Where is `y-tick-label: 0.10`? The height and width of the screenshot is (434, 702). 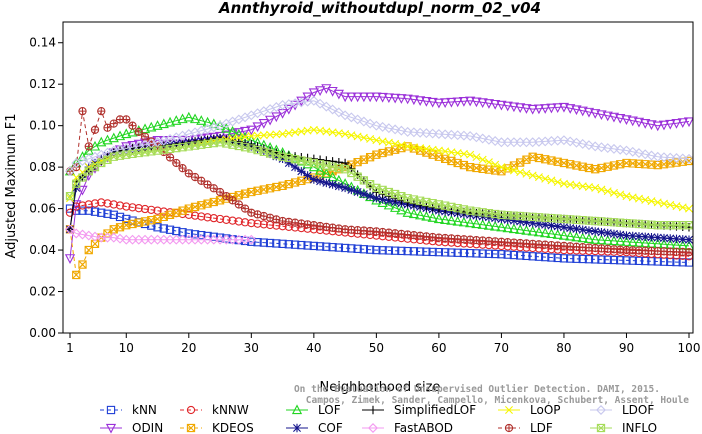 y-tick-label: 0.10 is located at coordinates (42, 126).